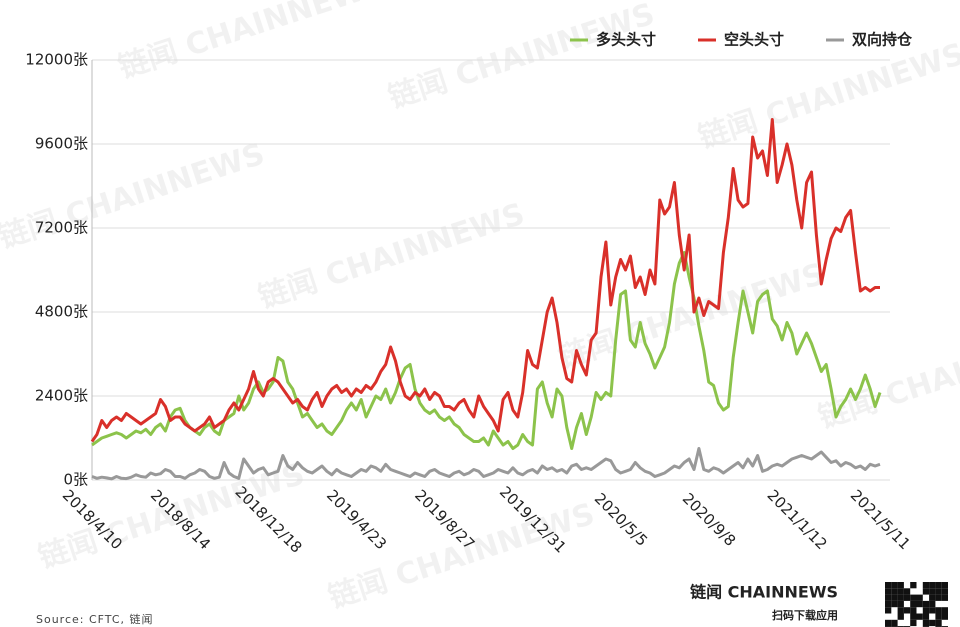 Image resolution: width=960 pixels, height=627 pixels. Describe the element at coordinates (880, 519) in the screenshot. I see `x-tick-label: 2021/5/11` at that location.